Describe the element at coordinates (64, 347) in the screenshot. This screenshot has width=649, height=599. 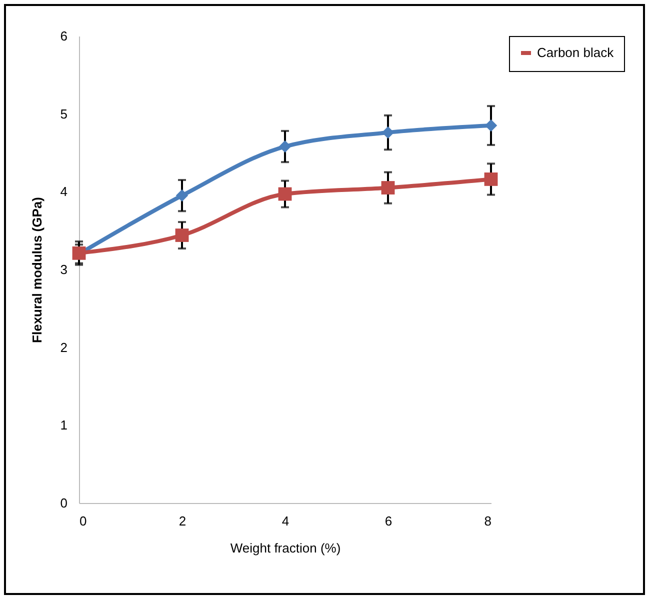
I see `y-tick-label: 2` at that location.